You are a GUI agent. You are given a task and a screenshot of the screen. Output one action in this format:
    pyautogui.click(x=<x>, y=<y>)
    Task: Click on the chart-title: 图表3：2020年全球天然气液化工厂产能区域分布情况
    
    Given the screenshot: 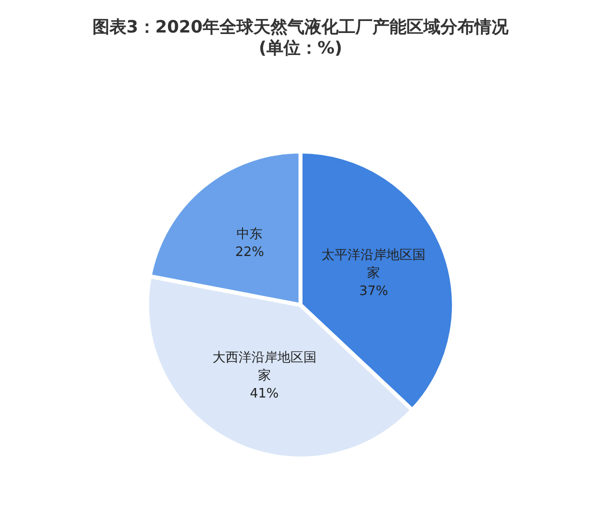 What is the action you would take?
    pyautogui.click(x=301, y=28)
    